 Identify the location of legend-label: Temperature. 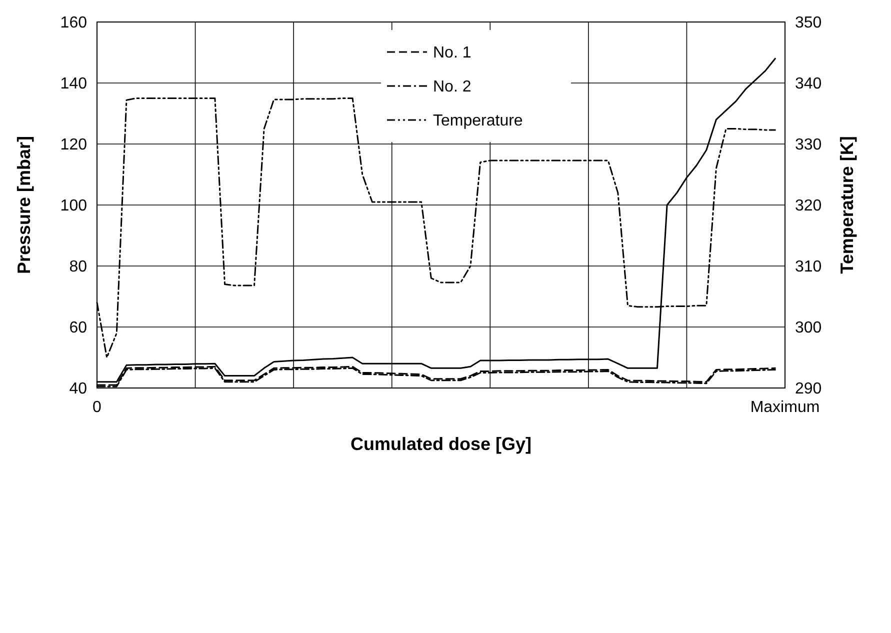
(478, 121).